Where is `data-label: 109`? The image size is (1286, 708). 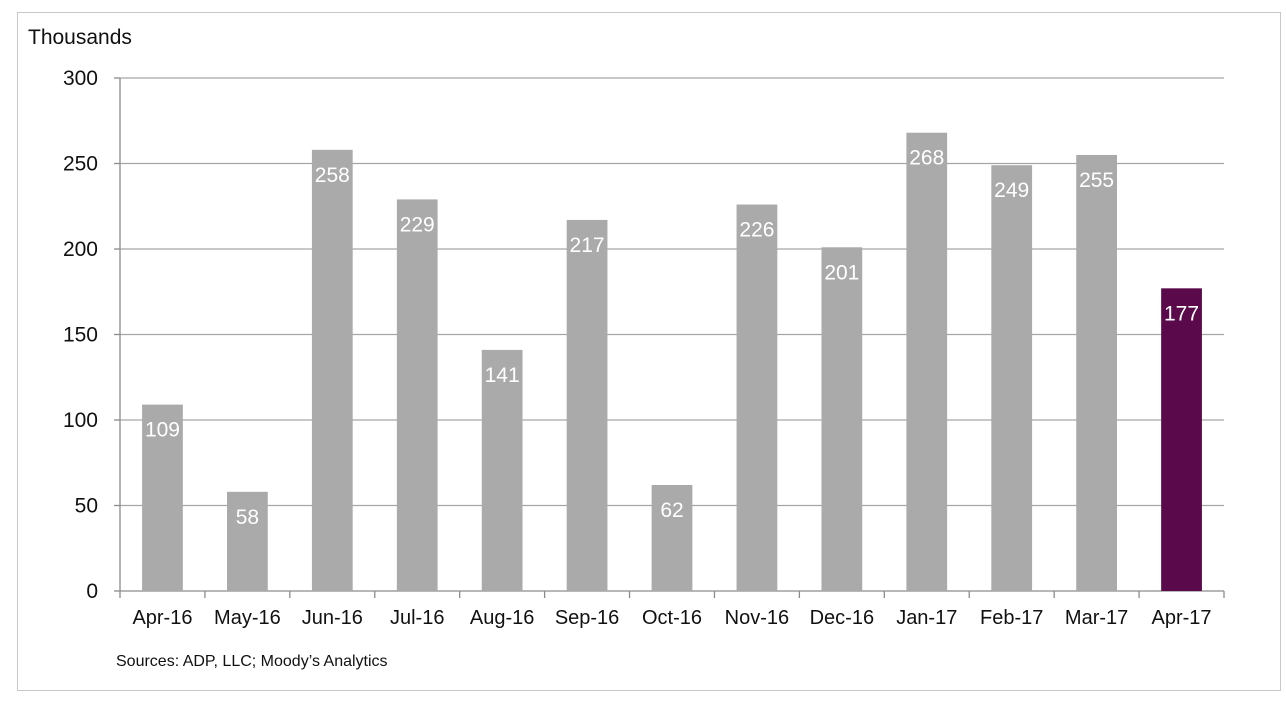 data-label: 109 is located at coordinates (162, 430).